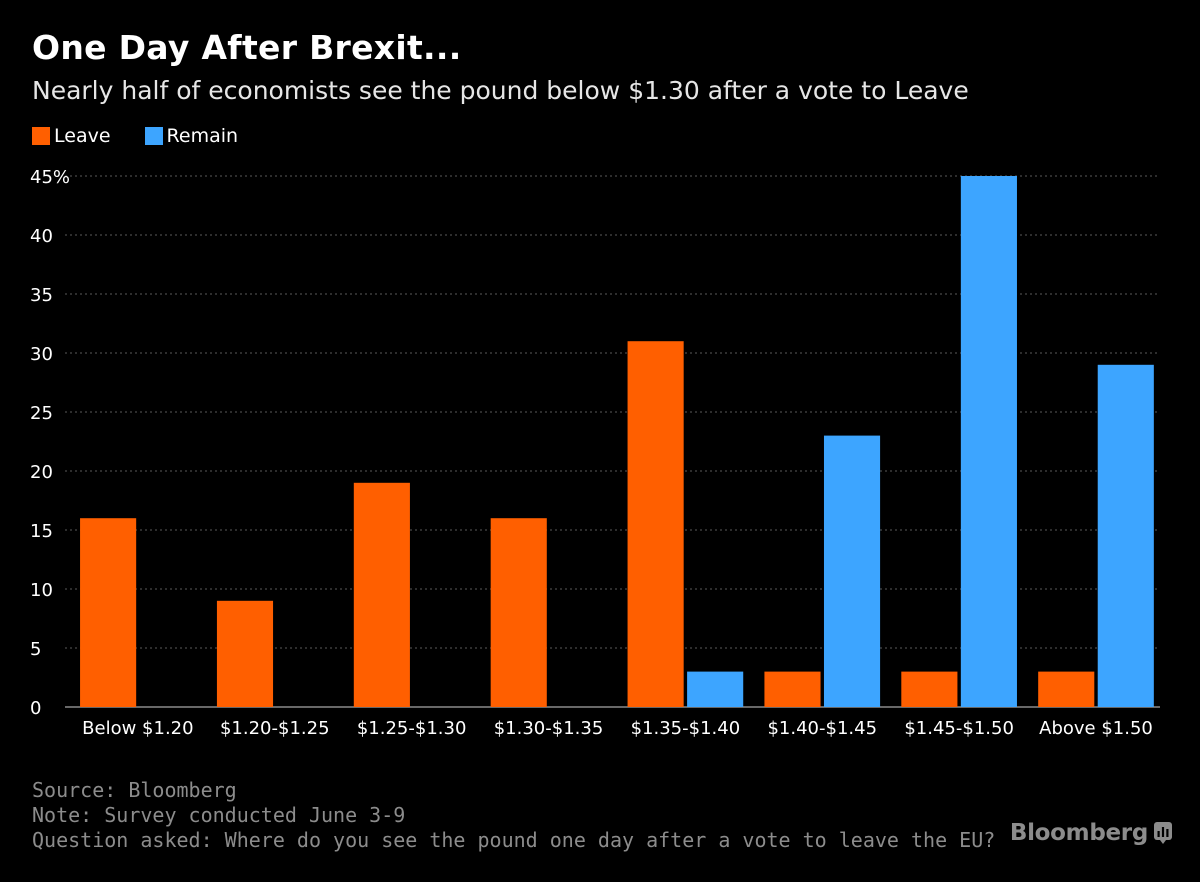  What do you see at coordinates (41, 472) in the screenshot?
I see `y-tick-label: 20` at bounding box center [41, 472].